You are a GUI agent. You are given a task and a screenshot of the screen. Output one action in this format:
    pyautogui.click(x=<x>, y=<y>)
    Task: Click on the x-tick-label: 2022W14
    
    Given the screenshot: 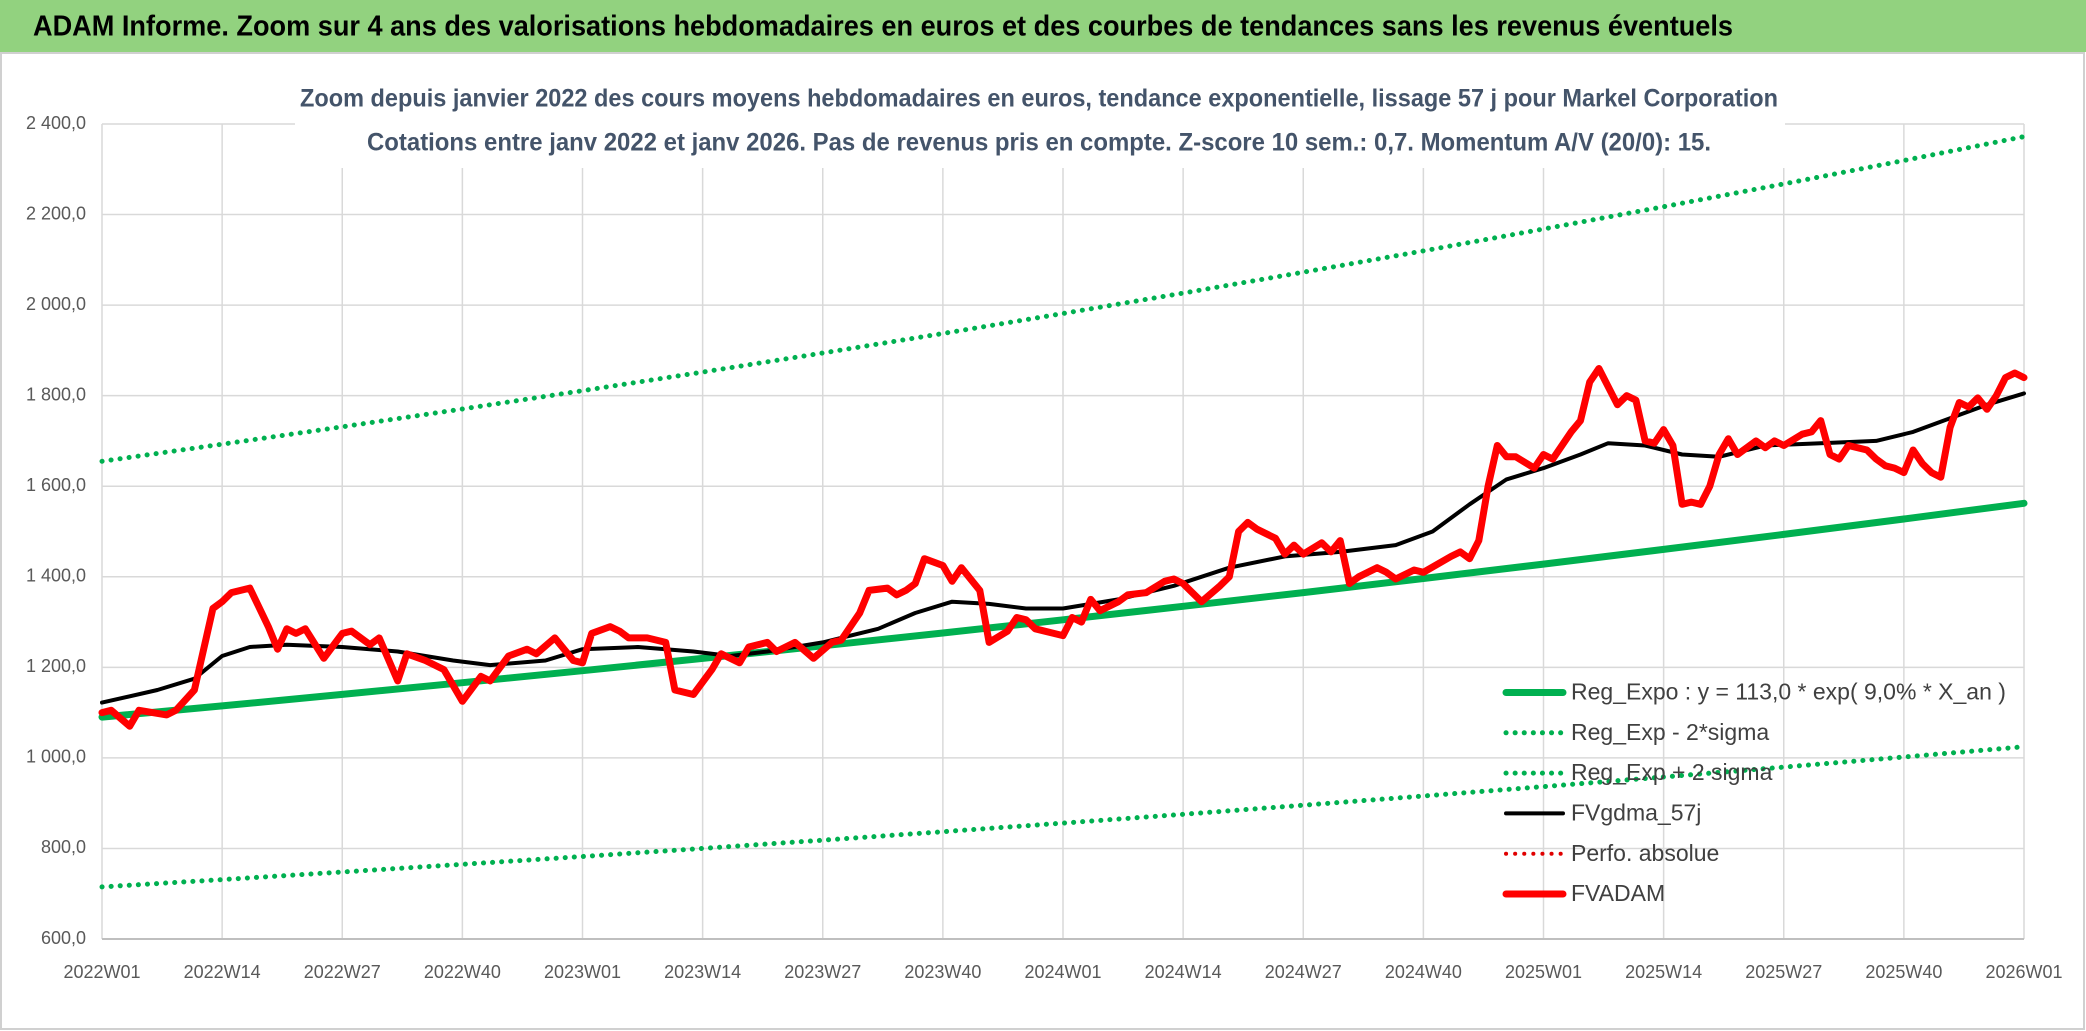 What is the action you would take?
    pyautogui.click(x=222, y=972)
    